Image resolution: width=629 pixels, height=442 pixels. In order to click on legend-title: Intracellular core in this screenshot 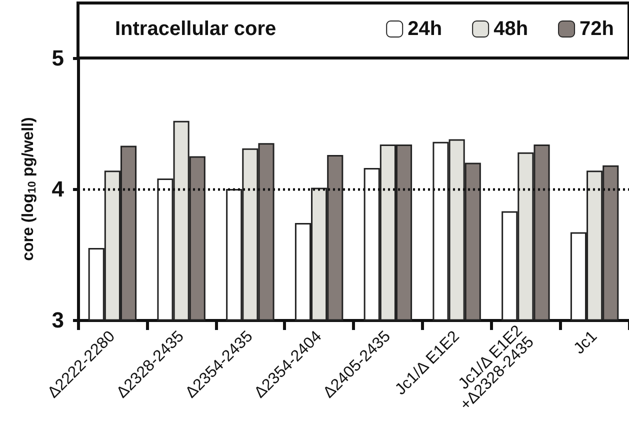, I will do `click(195, 29)`.